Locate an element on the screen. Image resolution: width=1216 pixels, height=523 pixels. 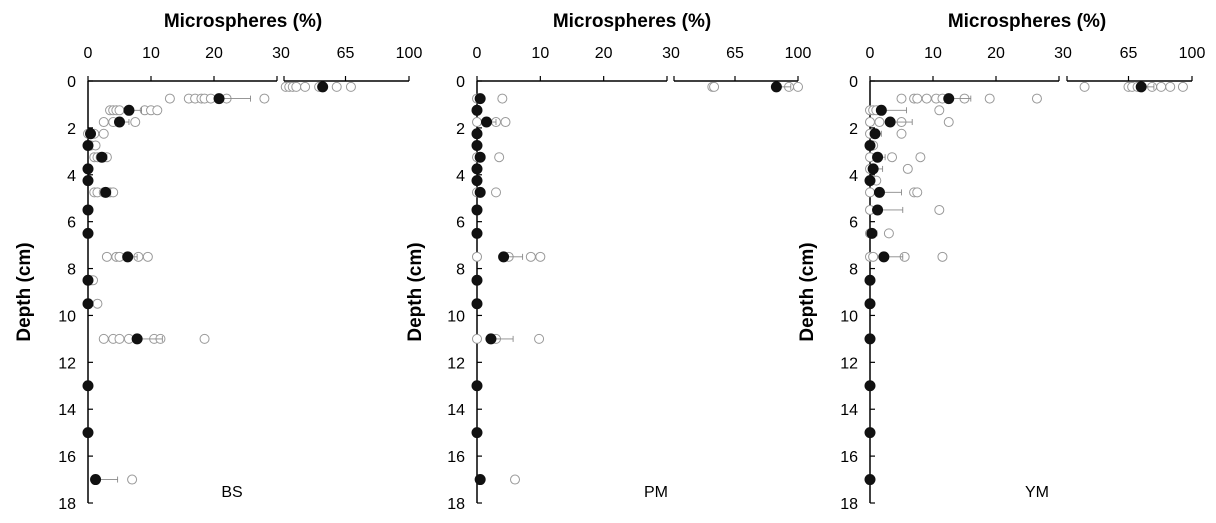
panel-label: YM is located at coordinates (1037, 492).